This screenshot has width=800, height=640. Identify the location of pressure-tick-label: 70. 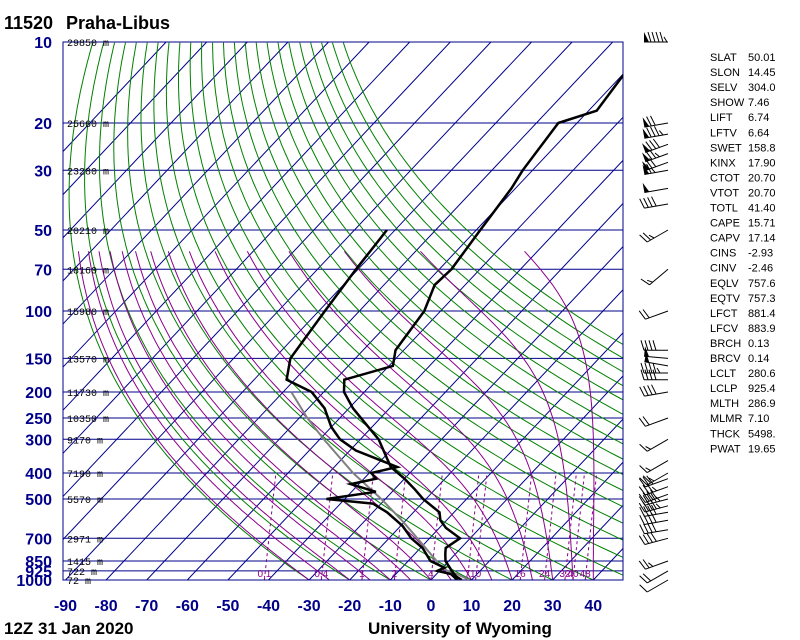
(43, 270).